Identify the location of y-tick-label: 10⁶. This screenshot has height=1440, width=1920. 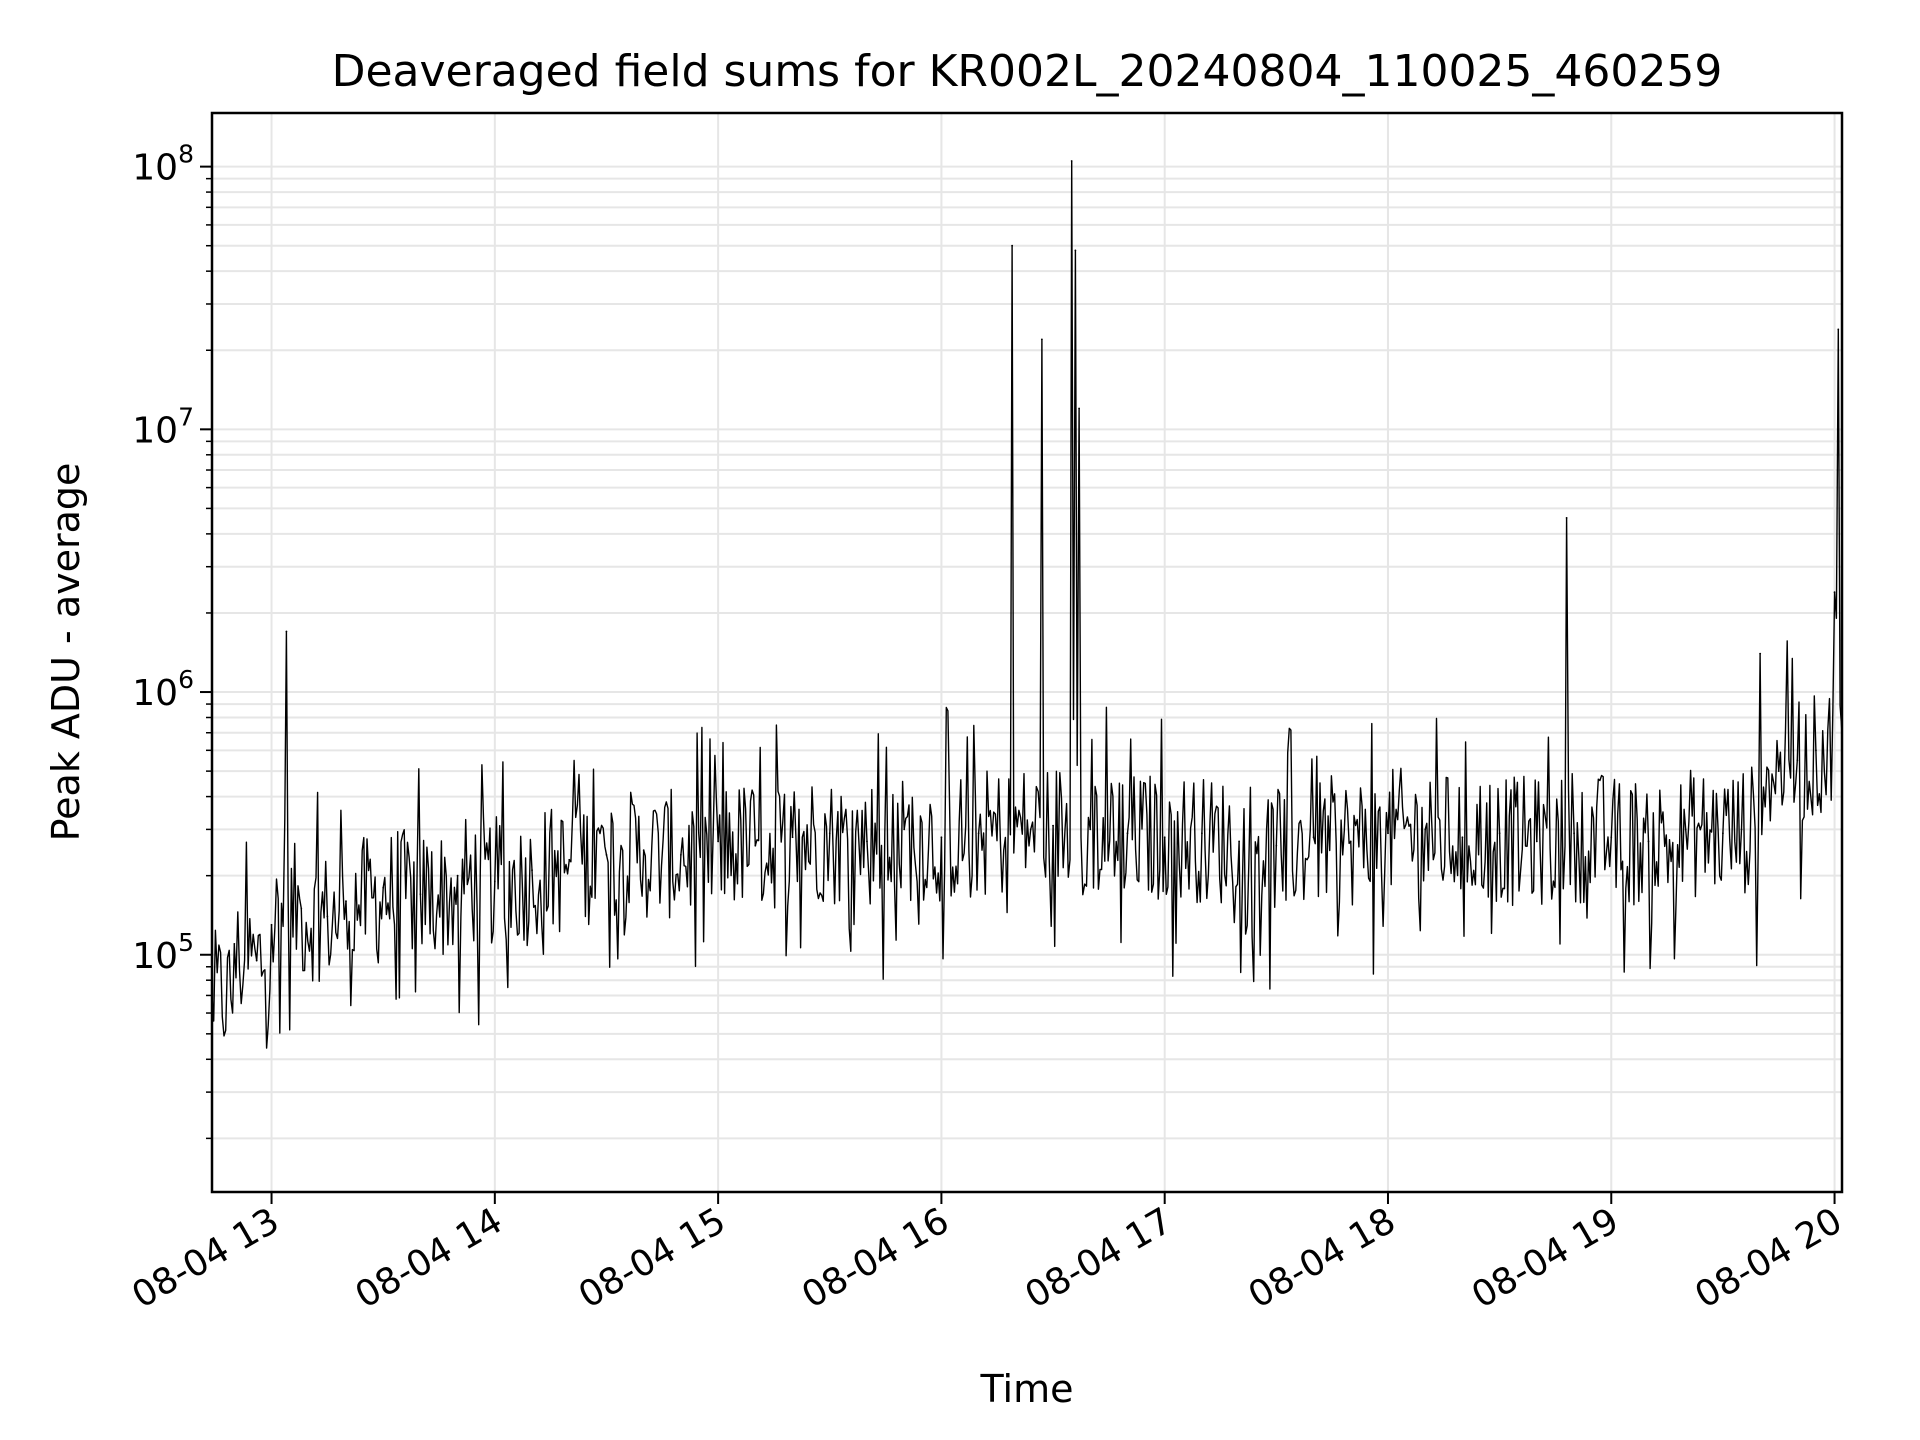
(163, 689).